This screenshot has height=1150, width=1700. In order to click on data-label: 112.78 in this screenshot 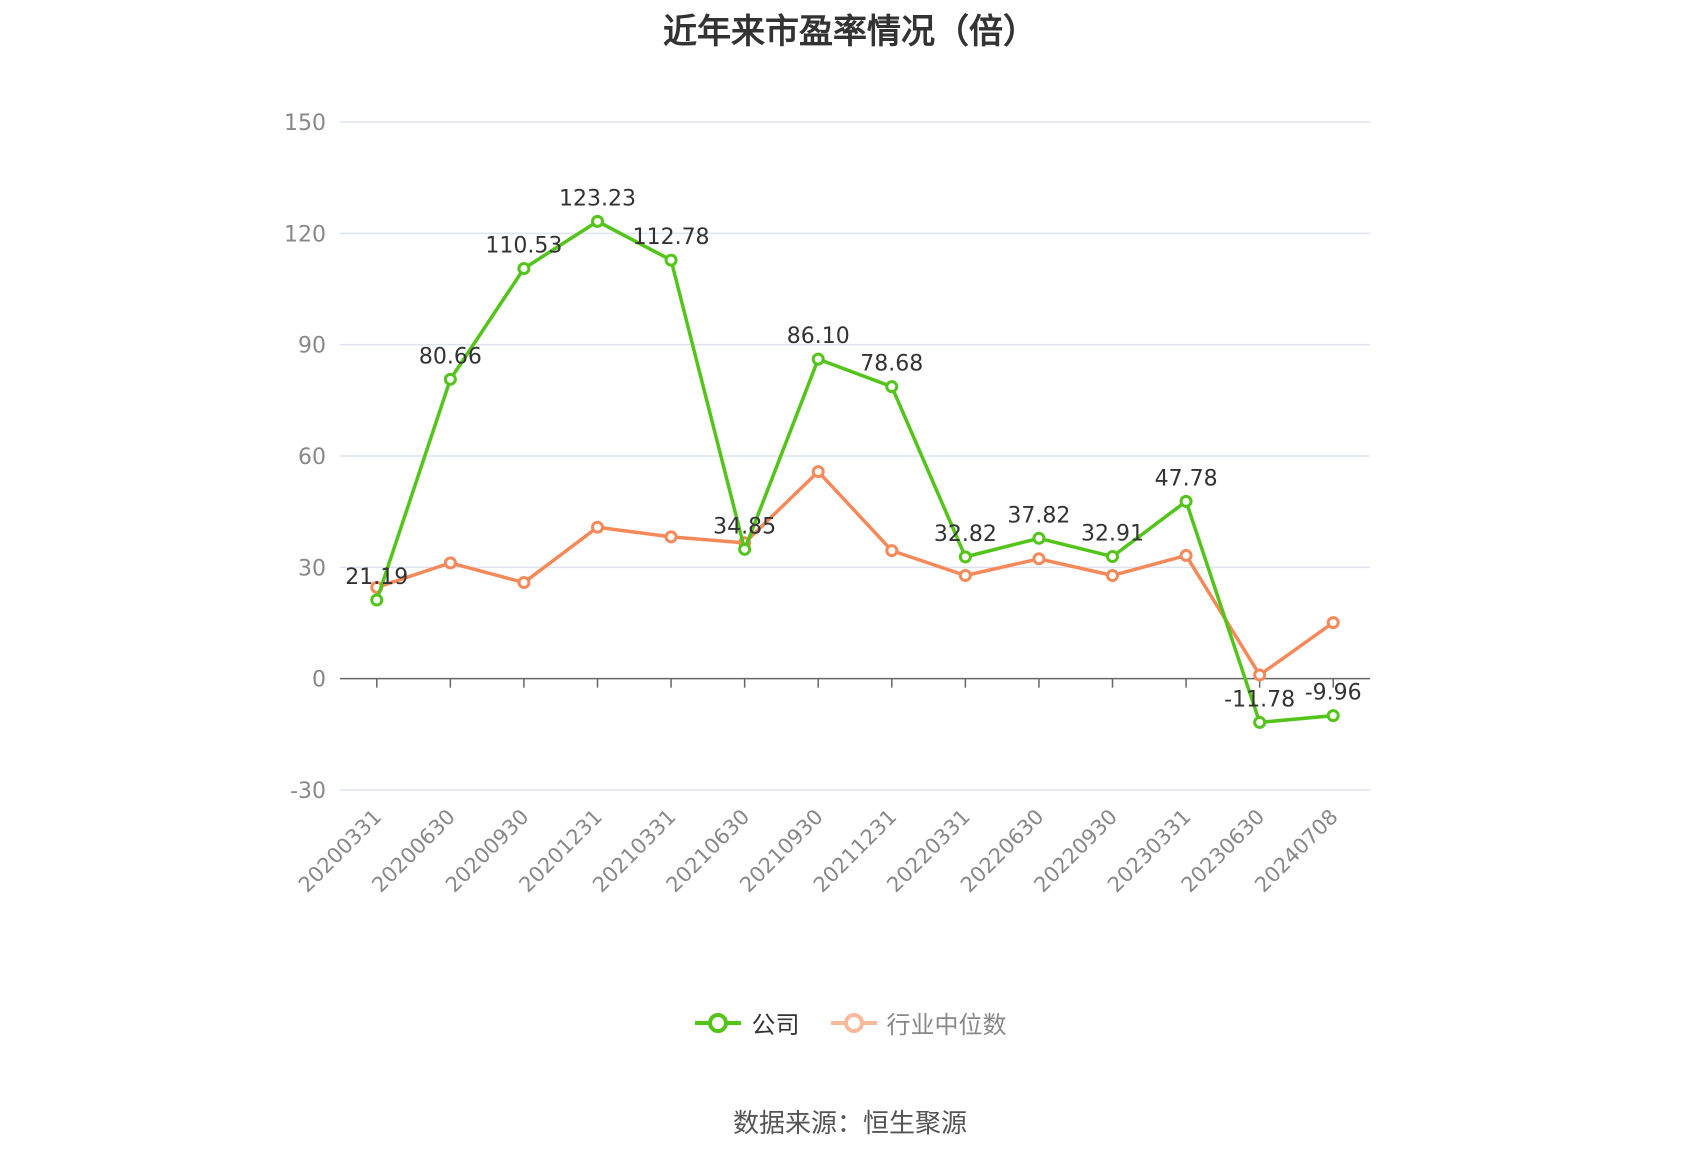, I will do `click(671, 237)`.